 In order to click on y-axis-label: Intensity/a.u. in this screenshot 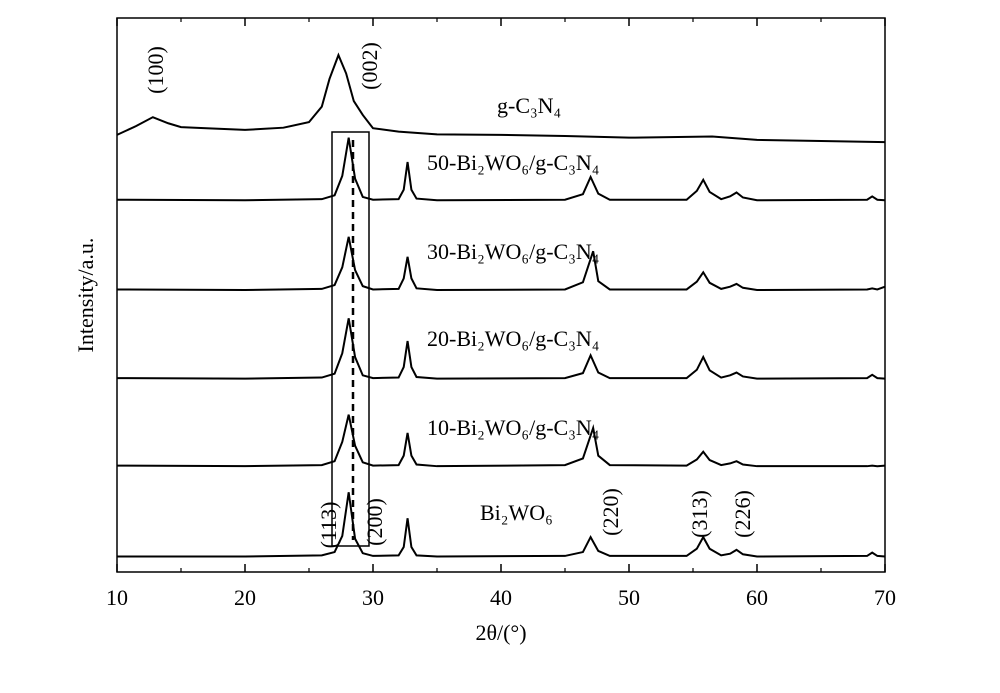, I will do `click(85, 295)`.